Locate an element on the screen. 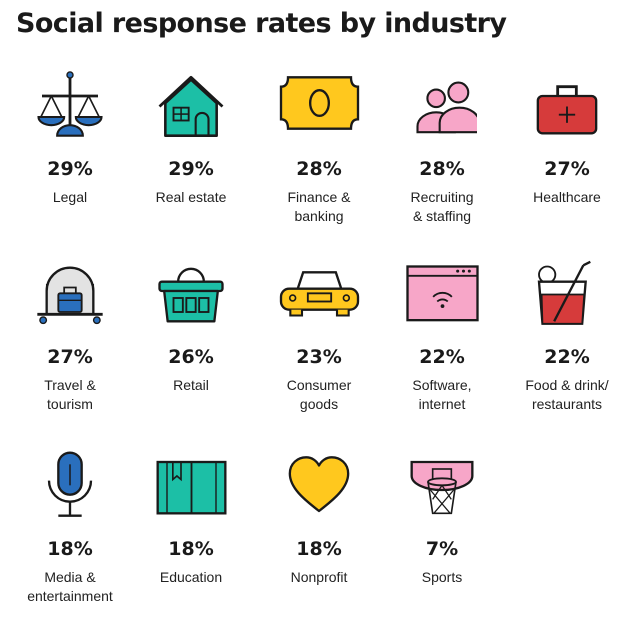  basketball-hoop-icon is located at coordinates (442, 487).